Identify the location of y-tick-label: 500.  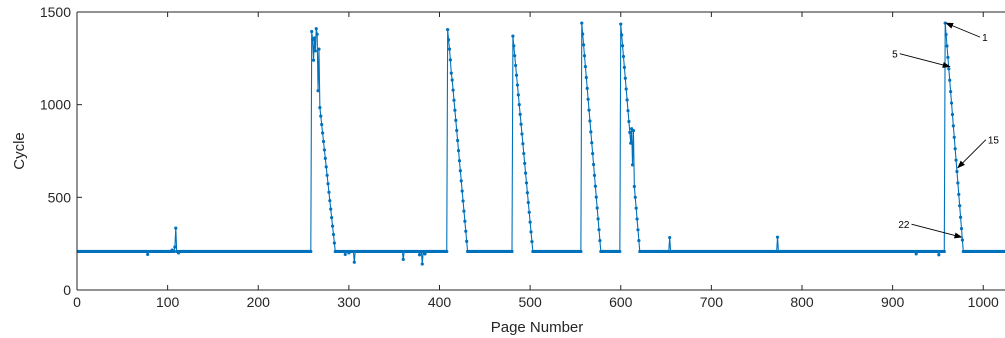
(60, 197).